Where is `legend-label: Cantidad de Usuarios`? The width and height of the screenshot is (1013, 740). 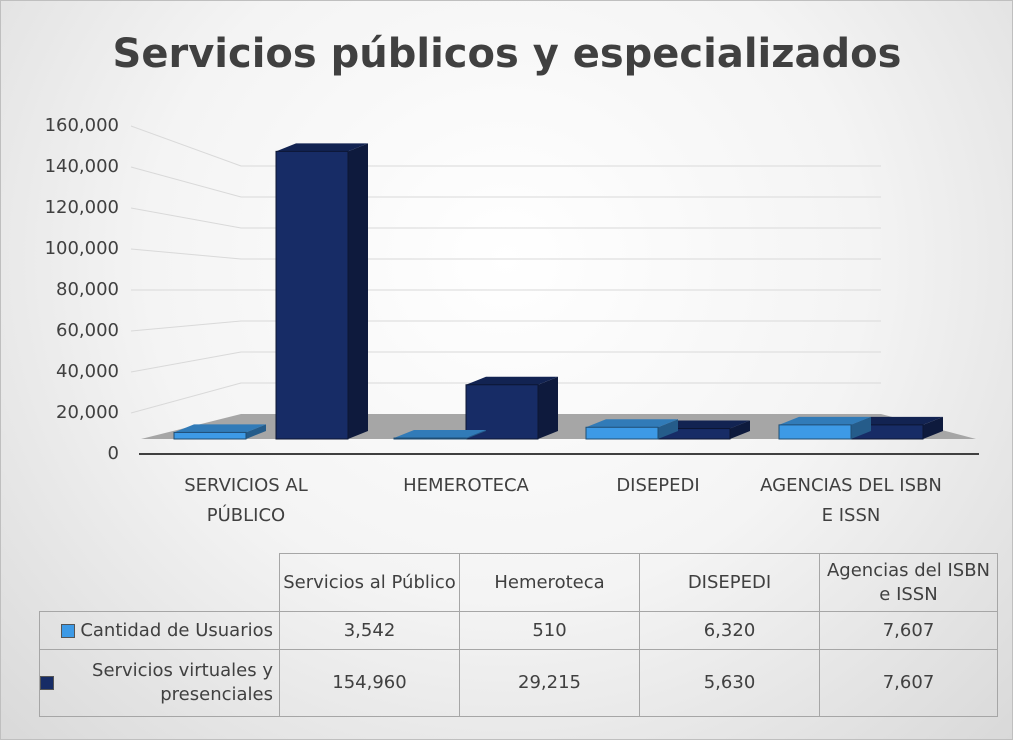
legend-label: Cantidad de Usuarios is located at coordinates (176, 630).